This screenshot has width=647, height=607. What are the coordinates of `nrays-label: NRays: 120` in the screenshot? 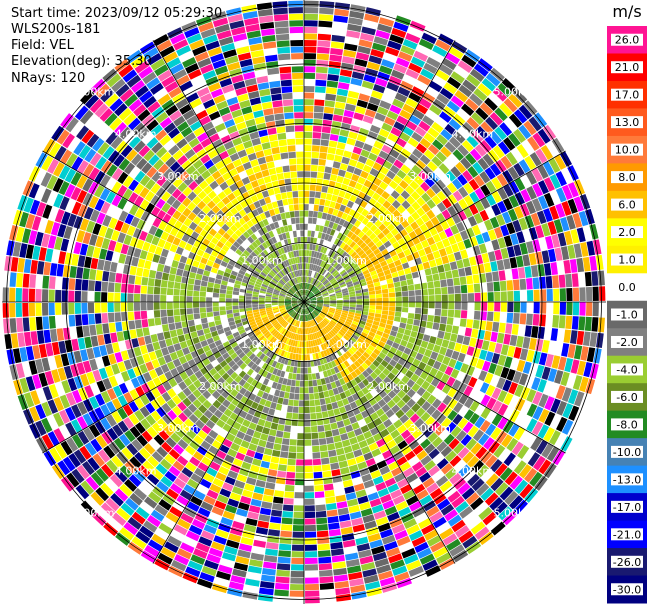 It's located at (48, 78).